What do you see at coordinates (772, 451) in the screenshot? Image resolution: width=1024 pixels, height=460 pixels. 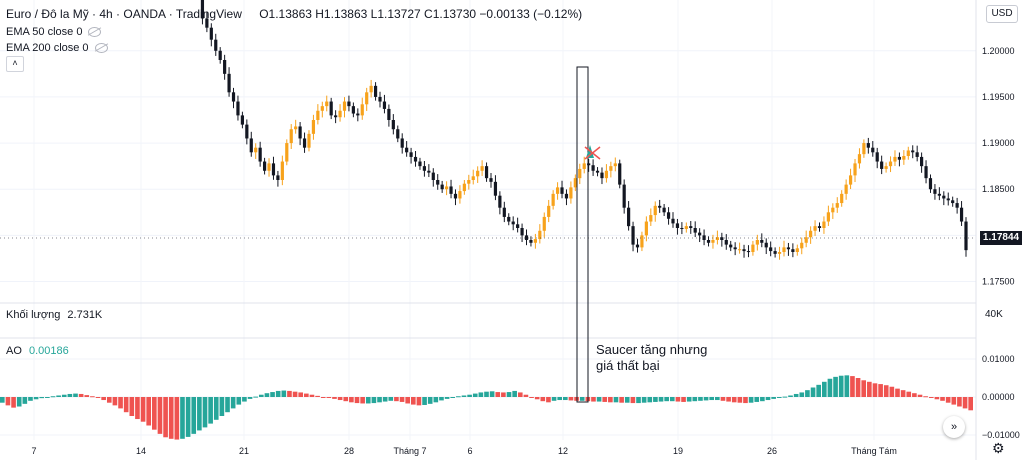 I see `time-tick-label: 26` at bounding box center [772, 451].